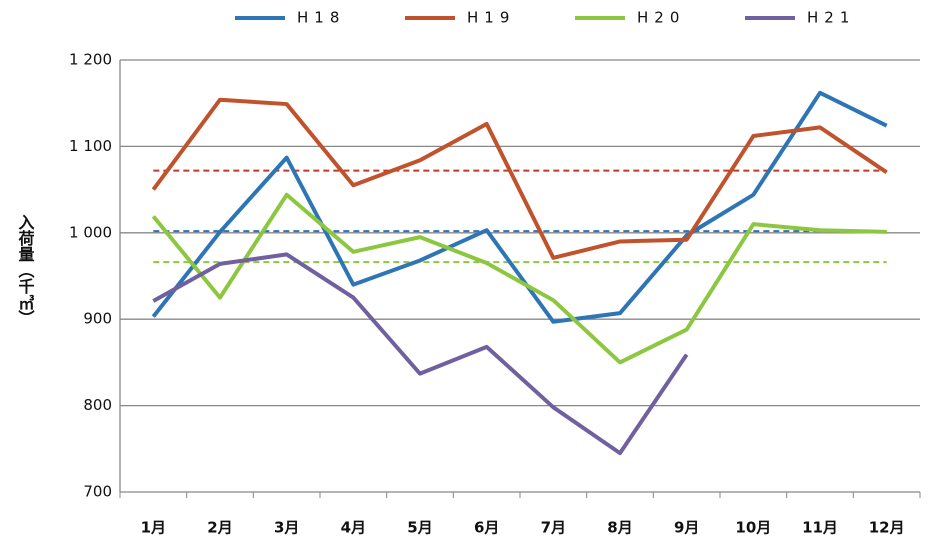 The image size is (941, 542). I want to click on x-tick-label: 12月, so click(887, 528).